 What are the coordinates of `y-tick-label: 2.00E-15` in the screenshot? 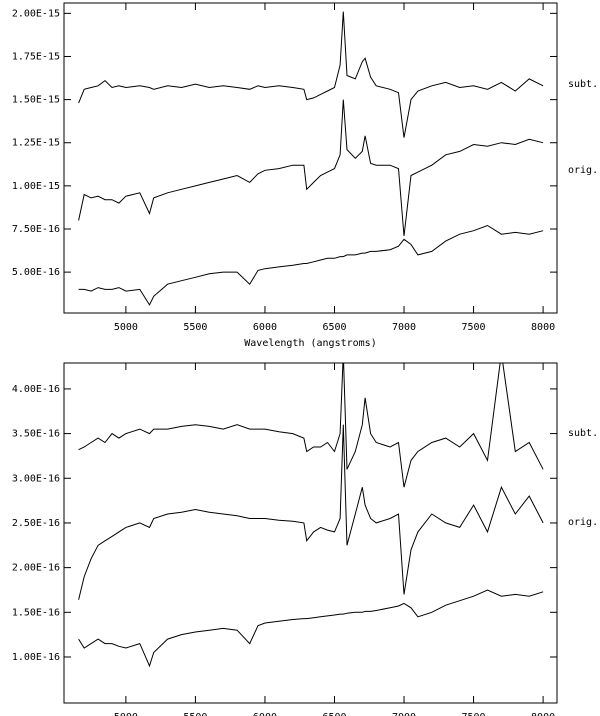 It's located at (36, 13).